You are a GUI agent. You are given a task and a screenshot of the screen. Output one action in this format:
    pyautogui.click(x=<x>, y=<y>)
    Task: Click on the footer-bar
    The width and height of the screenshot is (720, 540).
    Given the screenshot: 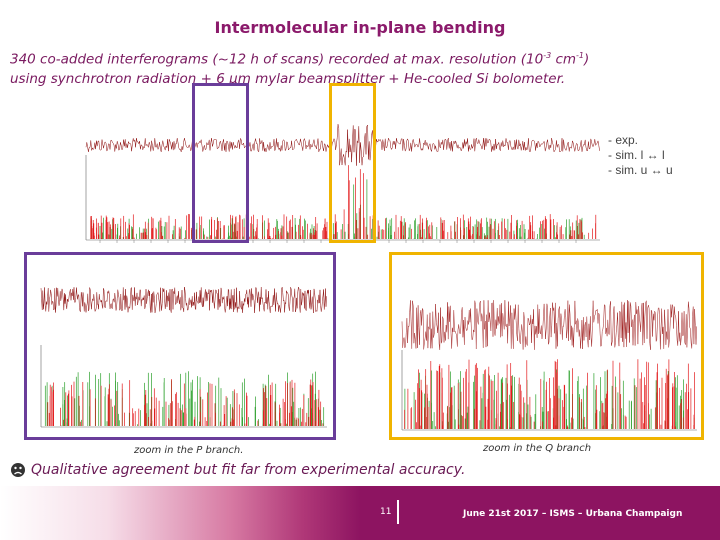 What is the action you would take?
    pyautogui.click(x=360, y=513)
    